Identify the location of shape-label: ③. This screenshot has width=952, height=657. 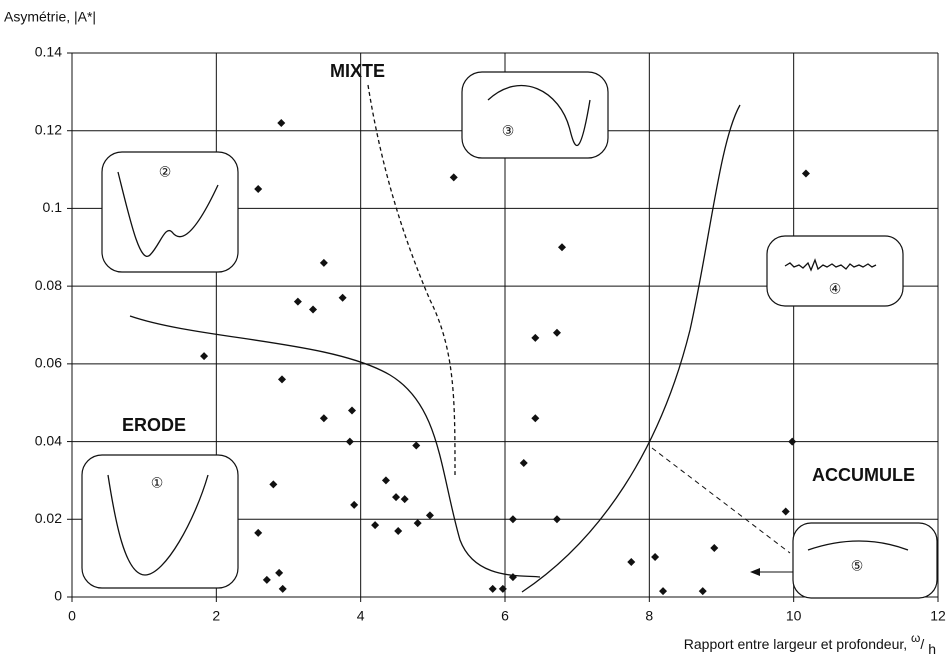
(508, 131).